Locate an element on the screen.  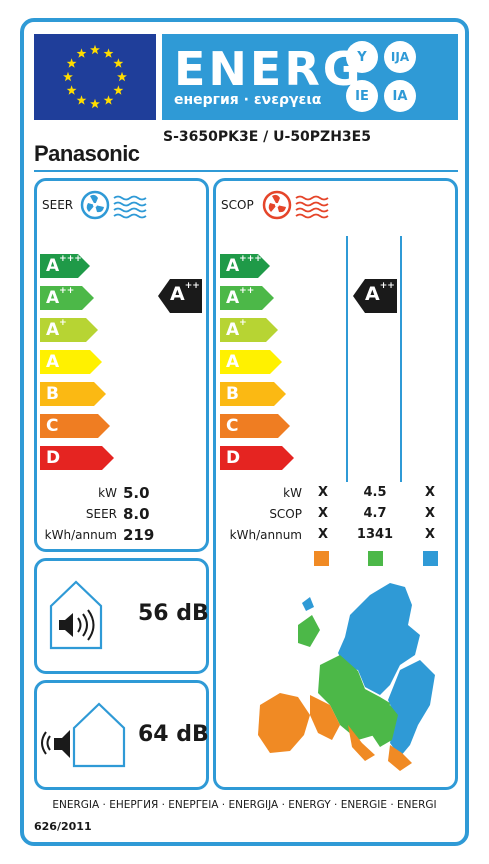
cooling-class-arrow: B is located at coordinates (73, 394).